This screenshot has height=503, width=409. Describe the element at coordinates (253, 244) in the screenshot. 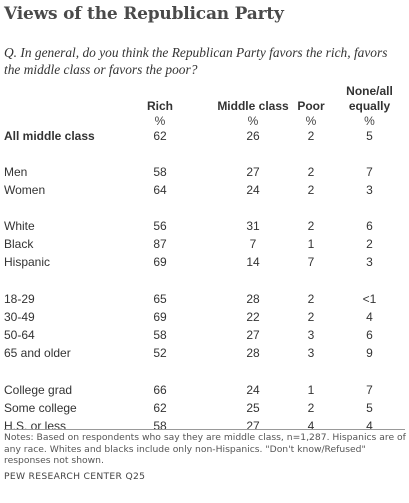

I see `cell-middle: 7` at that location.